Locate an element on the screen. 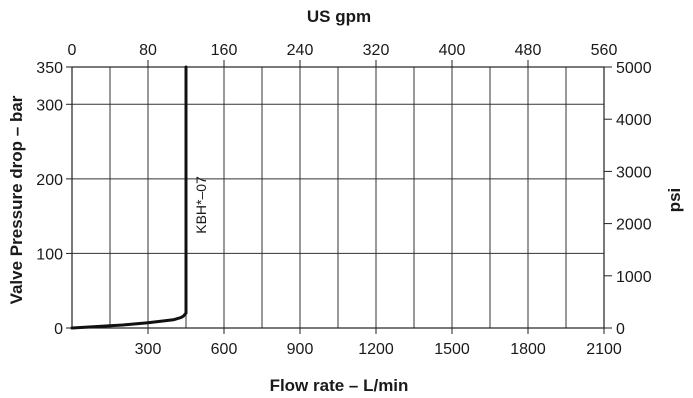 This screenshot has height=398, width=693. left-tick-label: 100 is located at coordinates (49, 254).